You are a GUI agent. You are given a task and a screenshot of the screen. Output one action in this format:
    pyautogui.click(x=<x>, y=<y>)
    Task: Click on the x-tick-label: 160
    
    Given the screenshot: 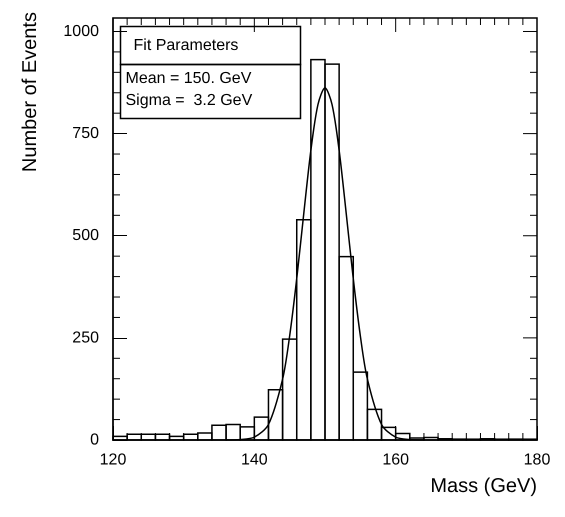 What is the action you would take?
    pyautogui.click(x=396, y=460)
    